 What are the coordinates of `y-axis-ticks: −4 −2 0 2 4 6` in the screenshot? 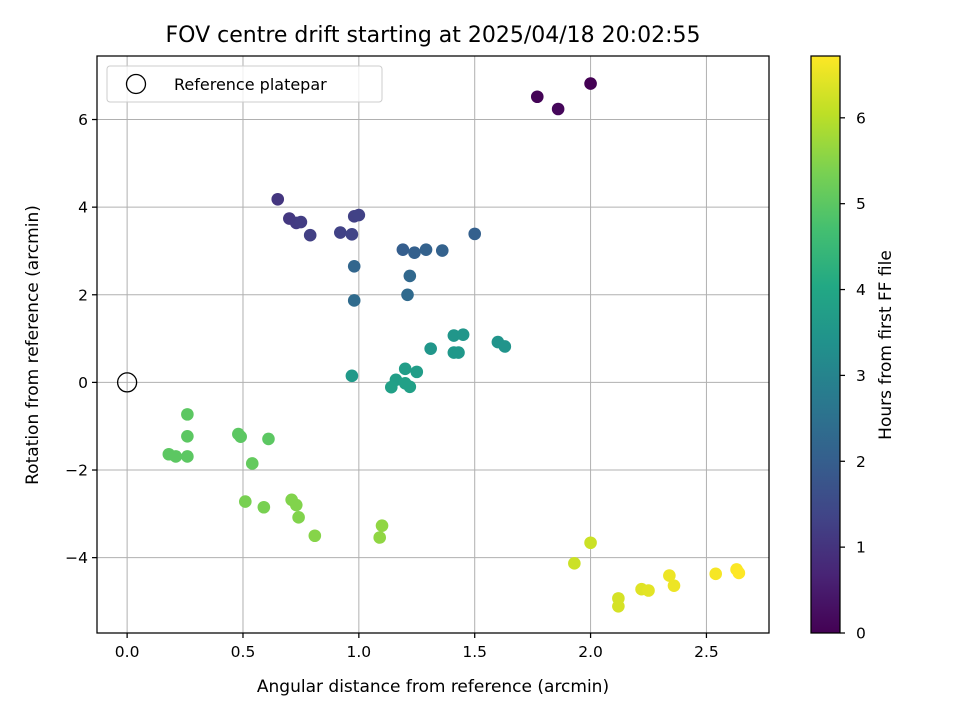 It's located at (81, 339).